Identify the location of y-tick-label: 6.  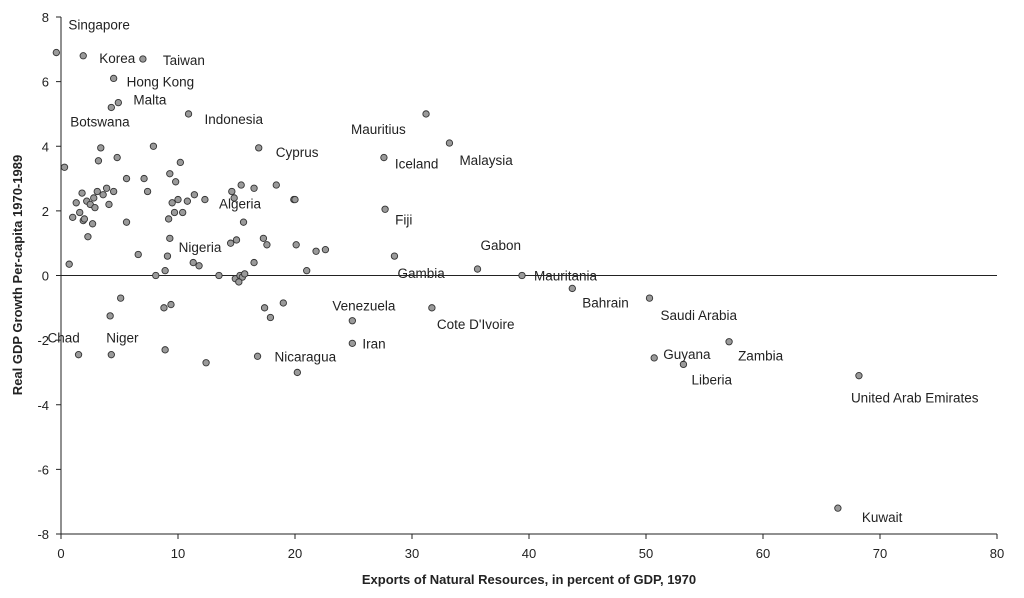
(45, 82).